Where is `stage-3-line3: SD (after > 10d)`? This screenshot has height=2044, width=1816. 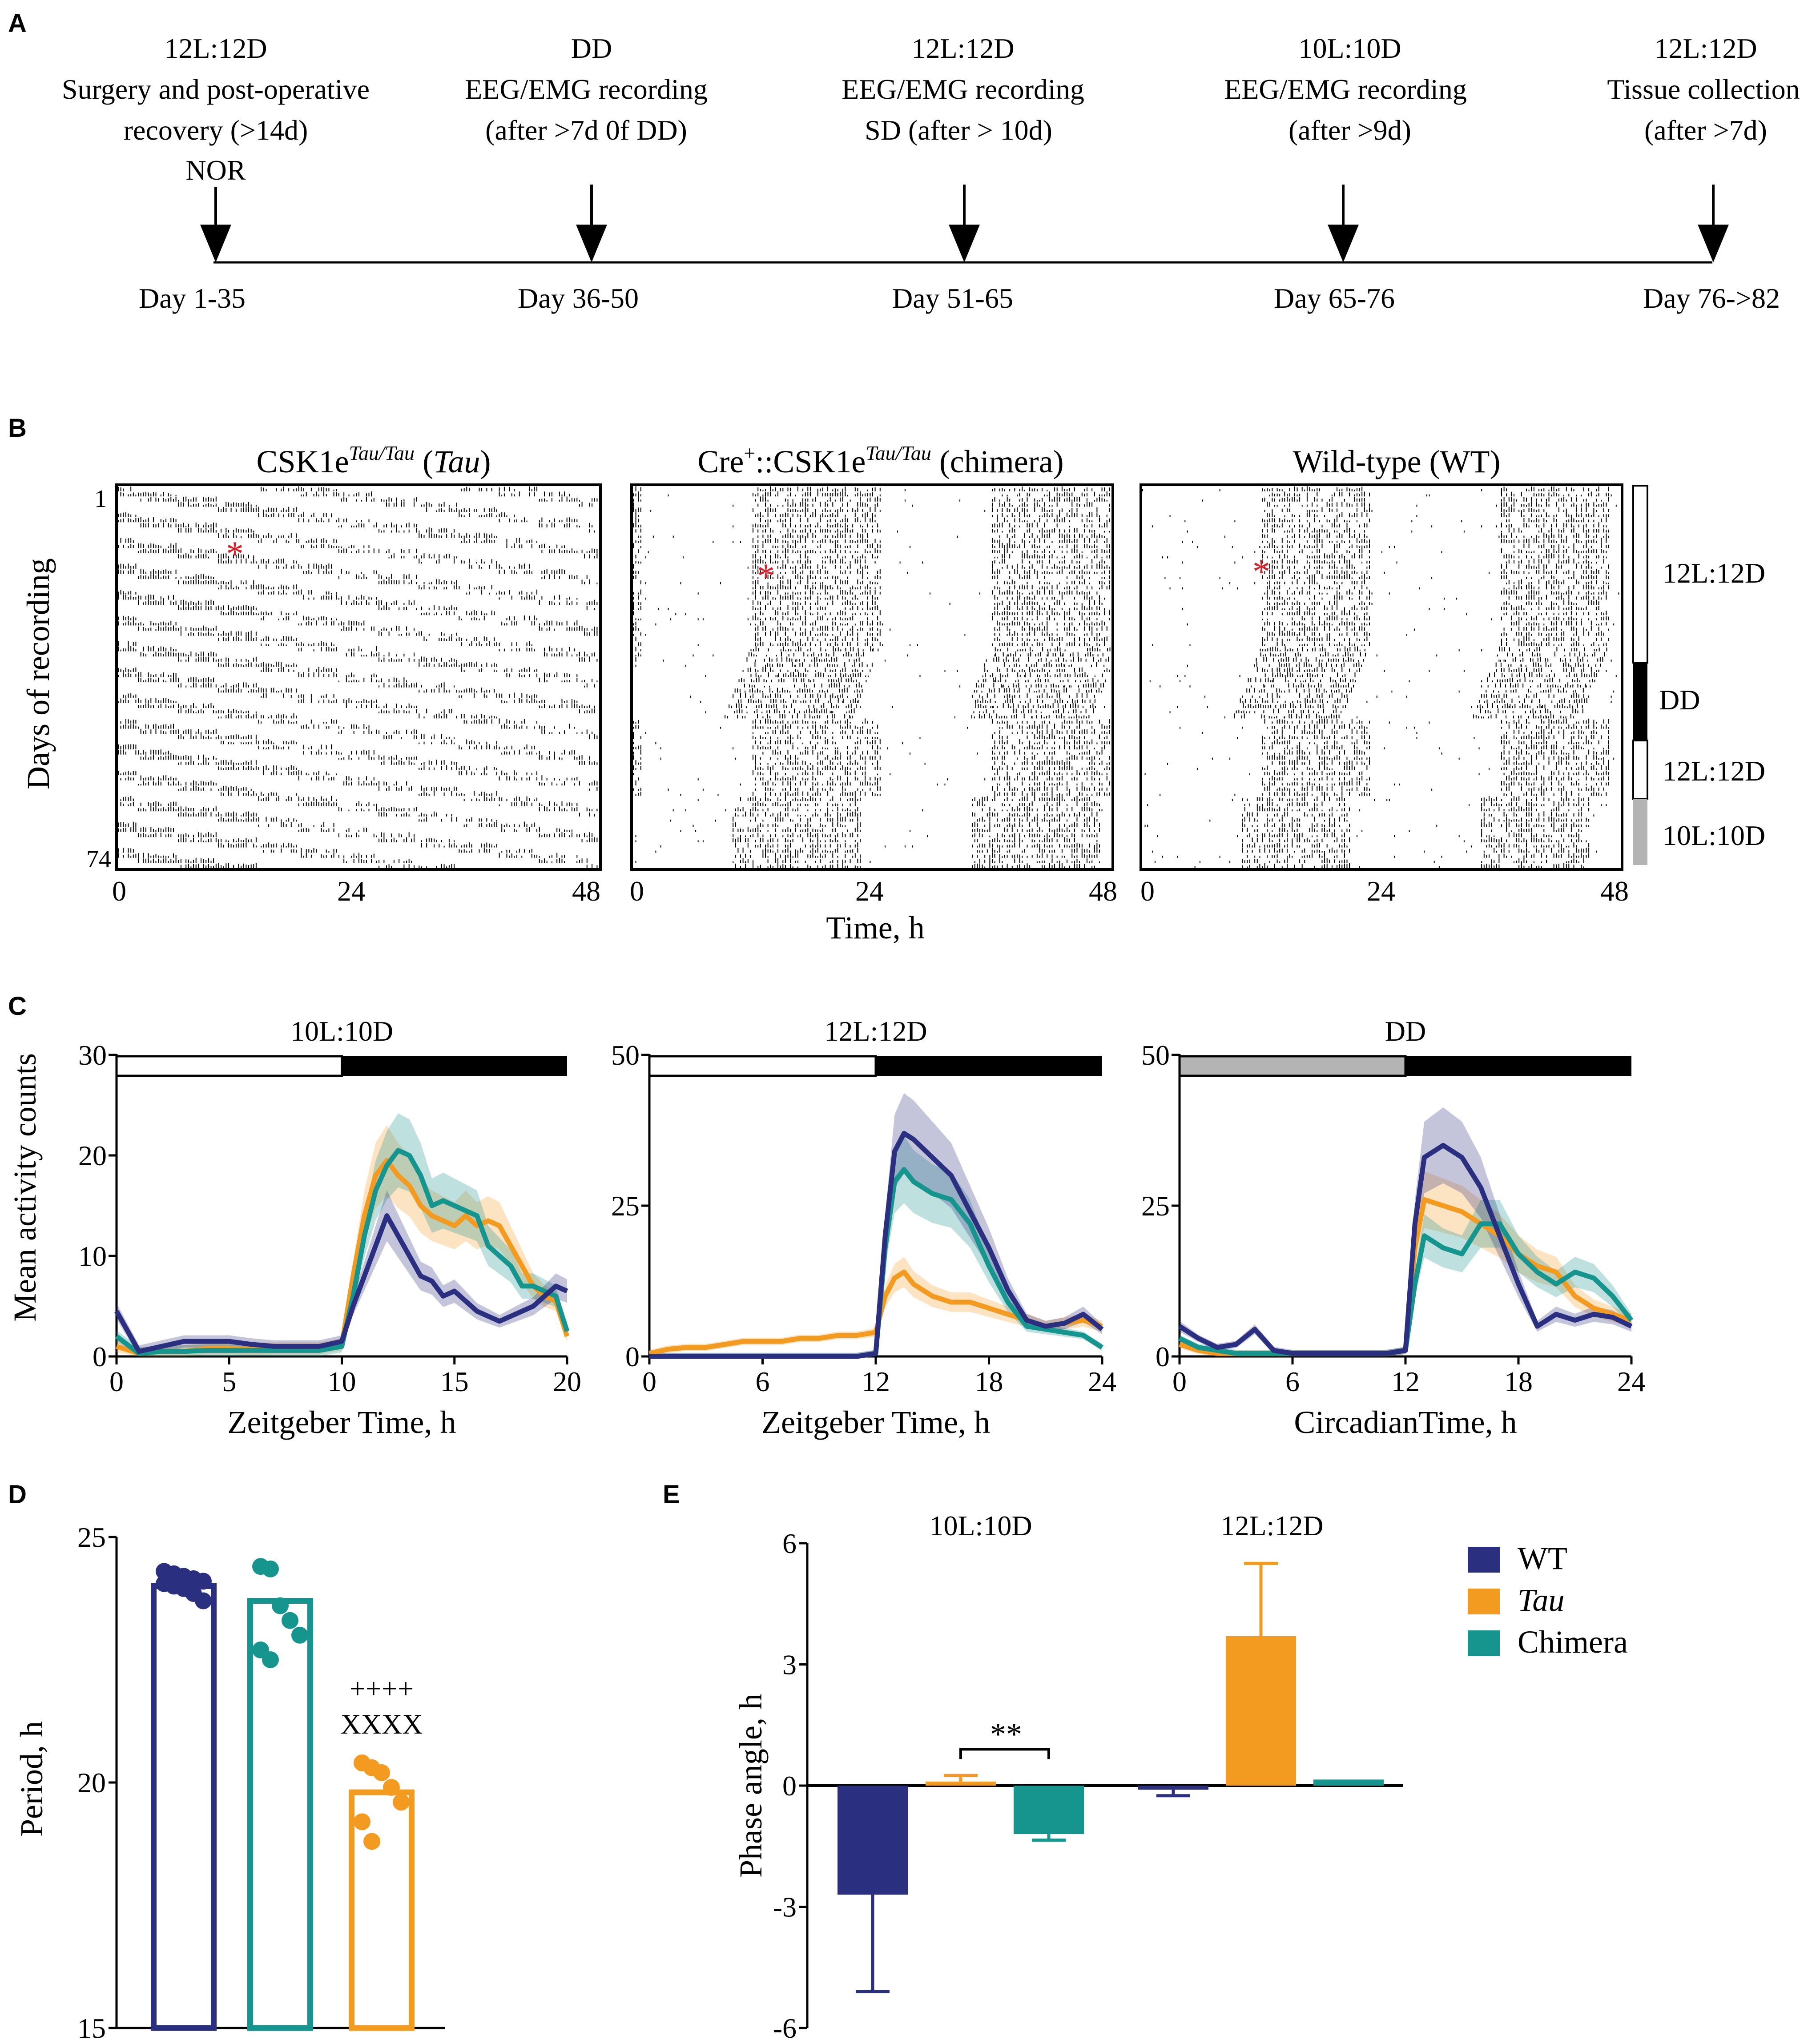
stage-3-line3: SD (after > 10d) is located at coordinates (959, 130).